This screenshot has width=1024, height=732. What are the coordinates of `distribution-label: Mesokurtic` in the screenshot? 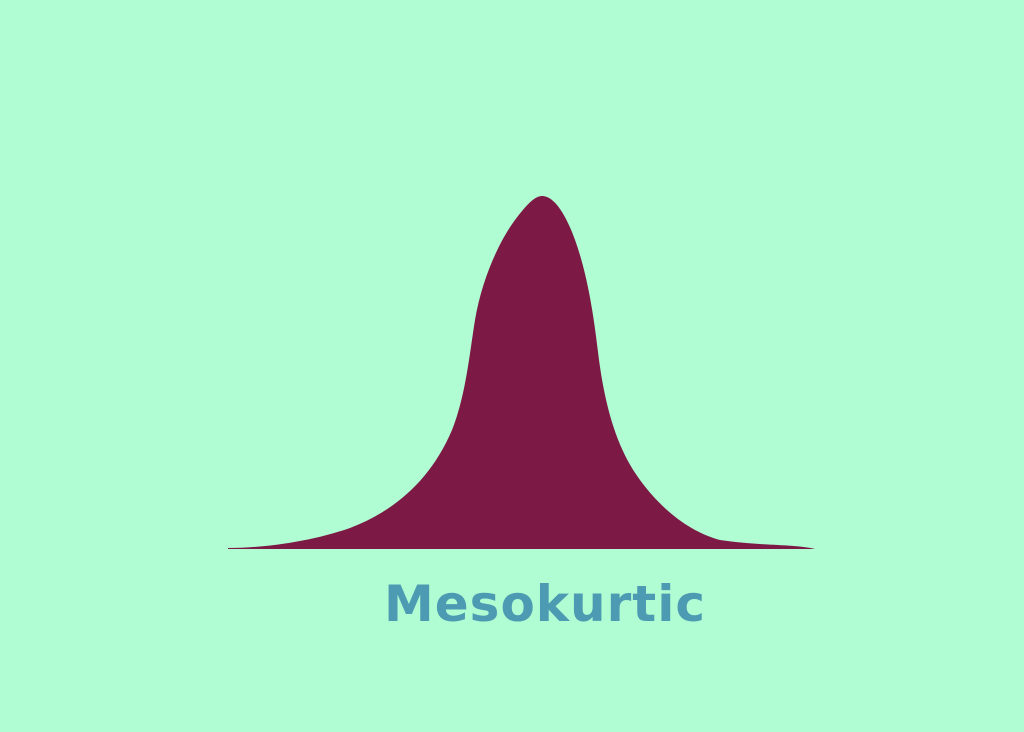 It's located at (545, 604).